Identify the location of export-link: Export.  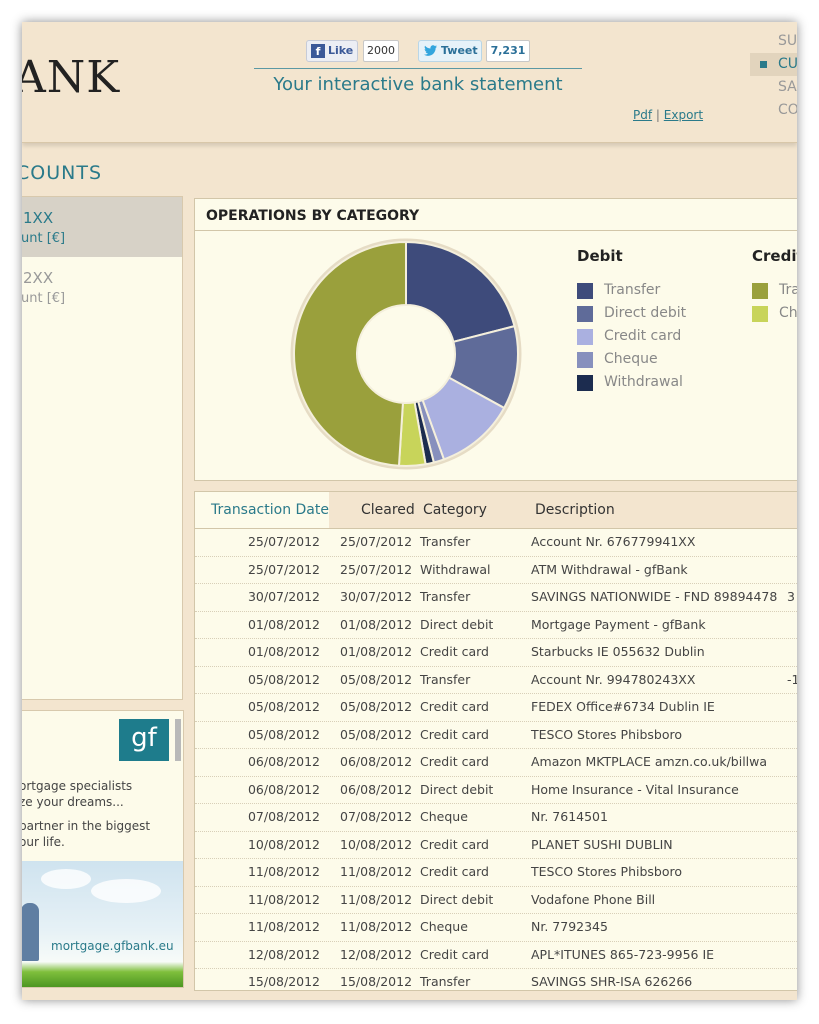
(683, 115).